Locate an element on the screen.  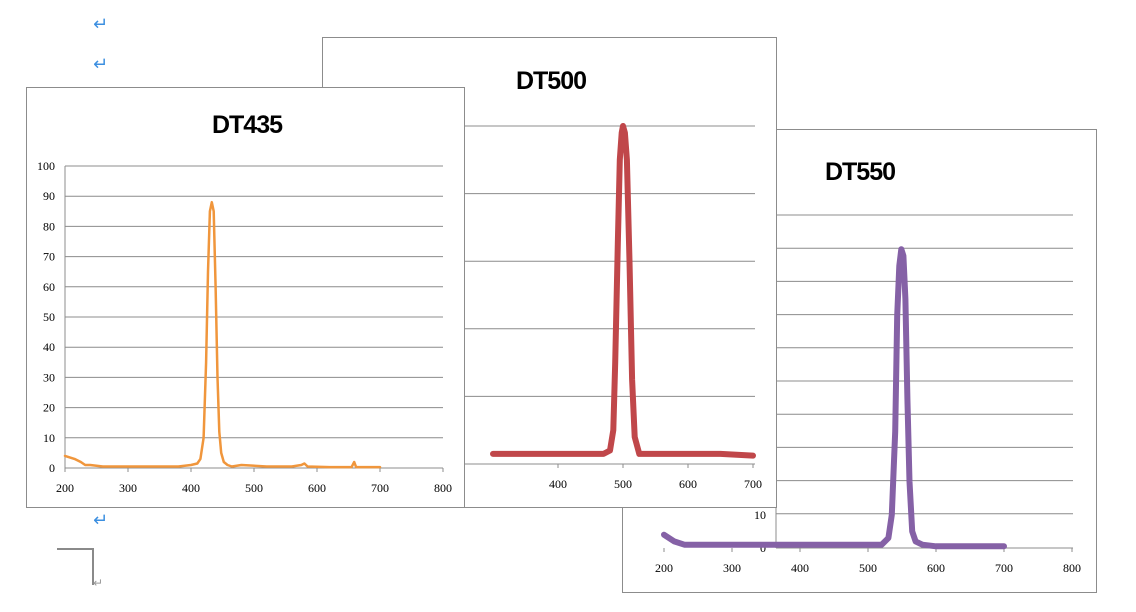
y-tick-label: 60 is located at coordinates (49, 287).